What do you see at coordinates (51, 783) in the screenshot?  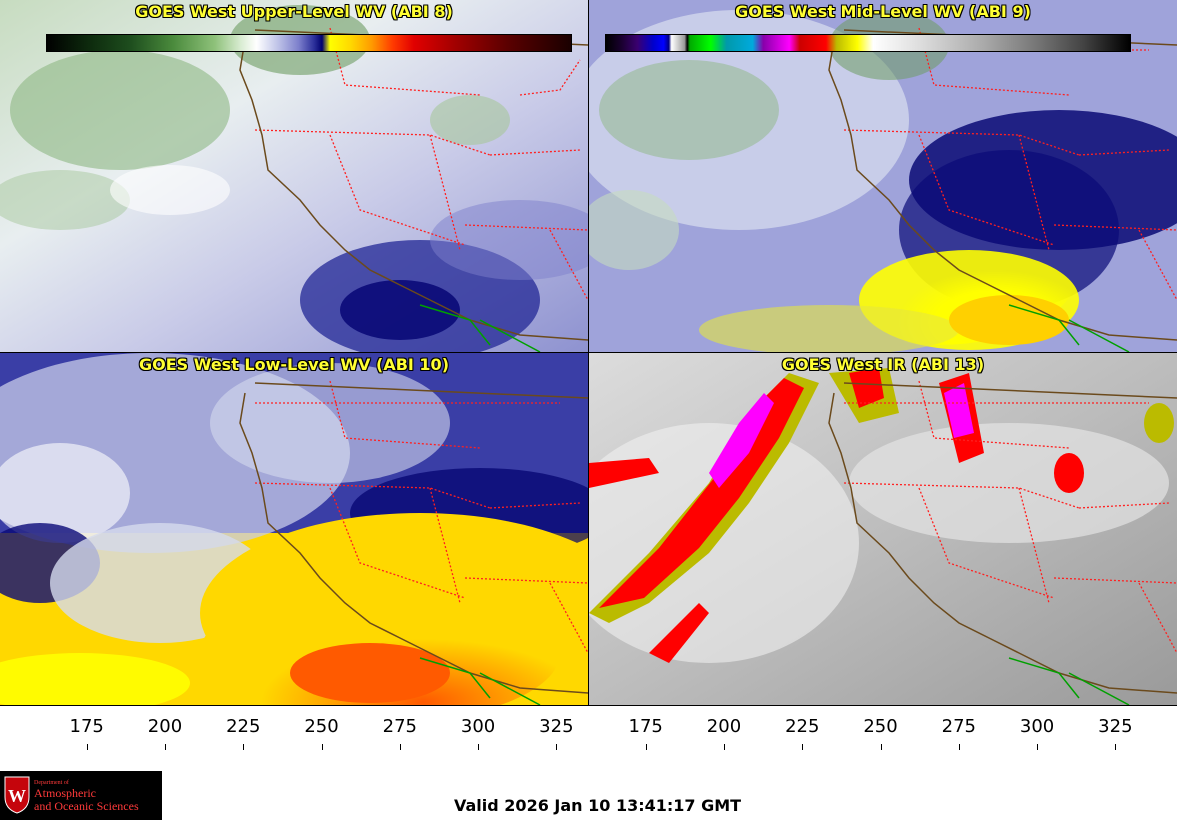 I see `logo-dept-text: Department of` at bounding box center [51, 783].